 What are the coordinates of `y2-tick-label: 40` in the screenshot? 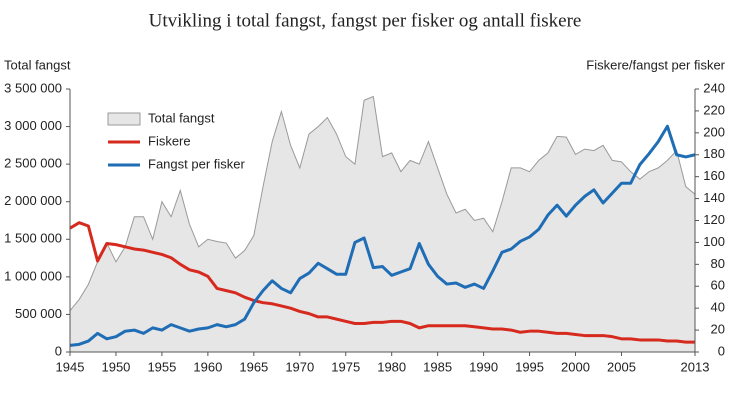 It's located at (718, 307).